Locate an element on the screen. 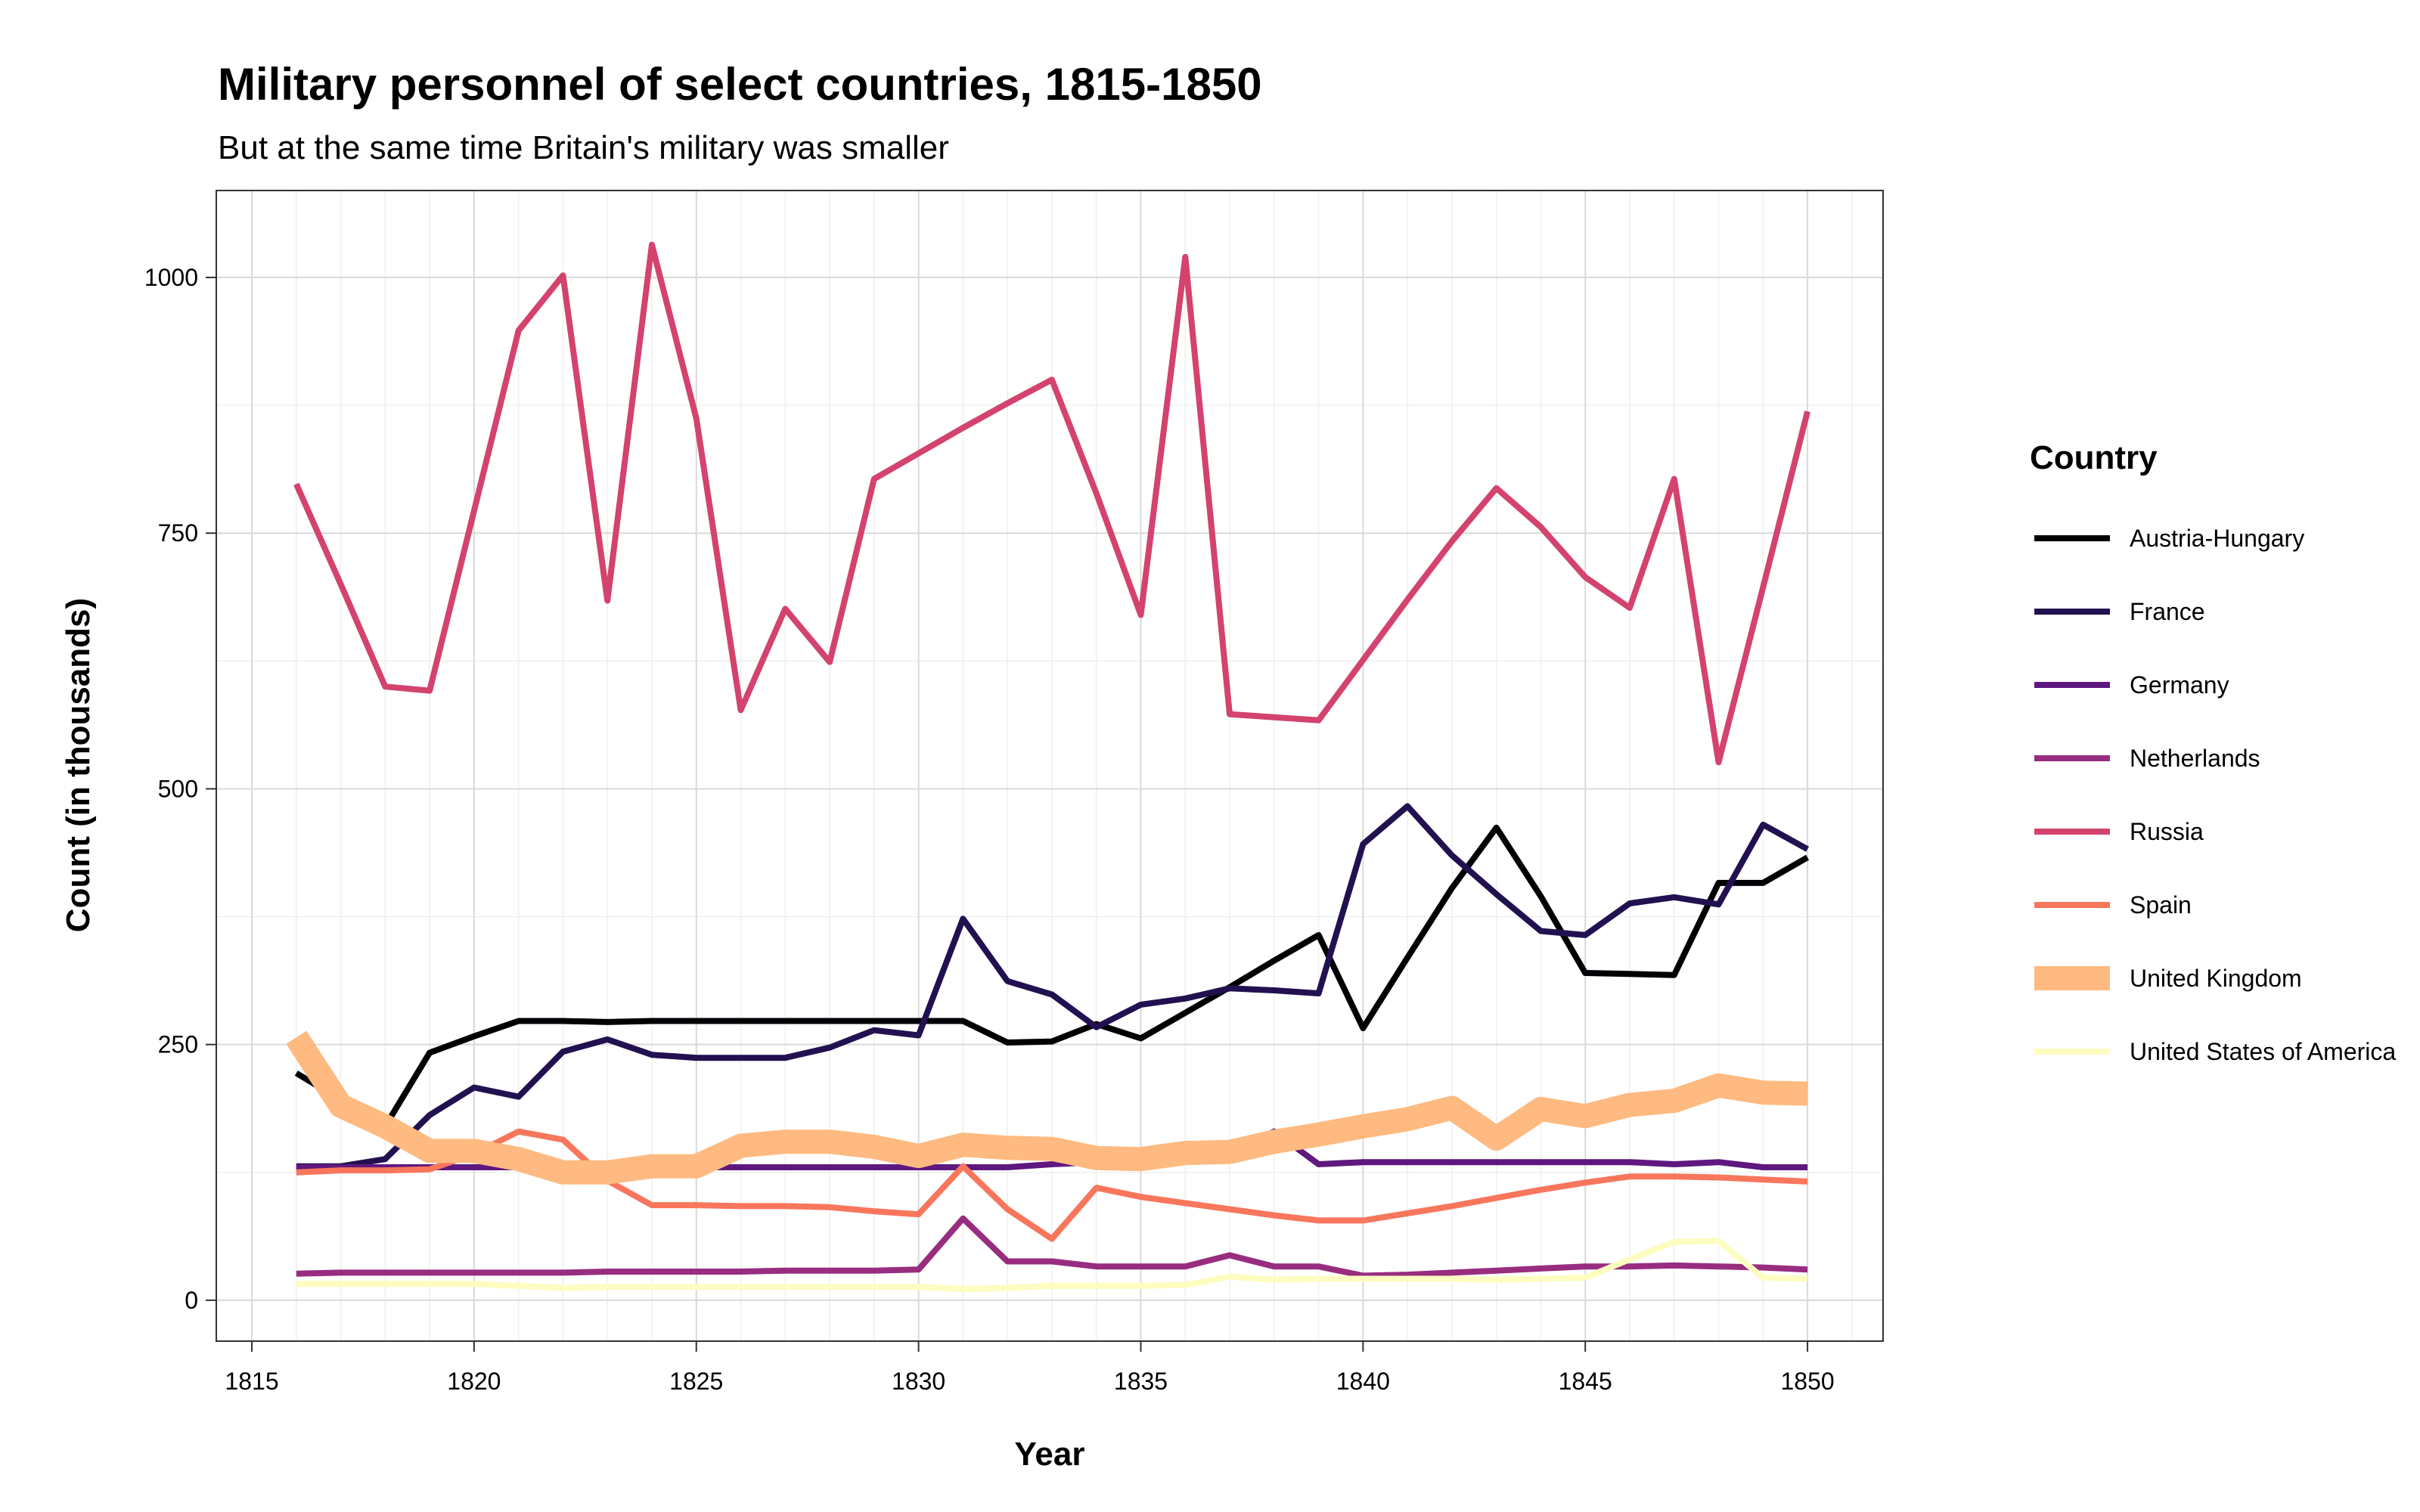  legend-title: Country is located at coordinates (2094, 457).